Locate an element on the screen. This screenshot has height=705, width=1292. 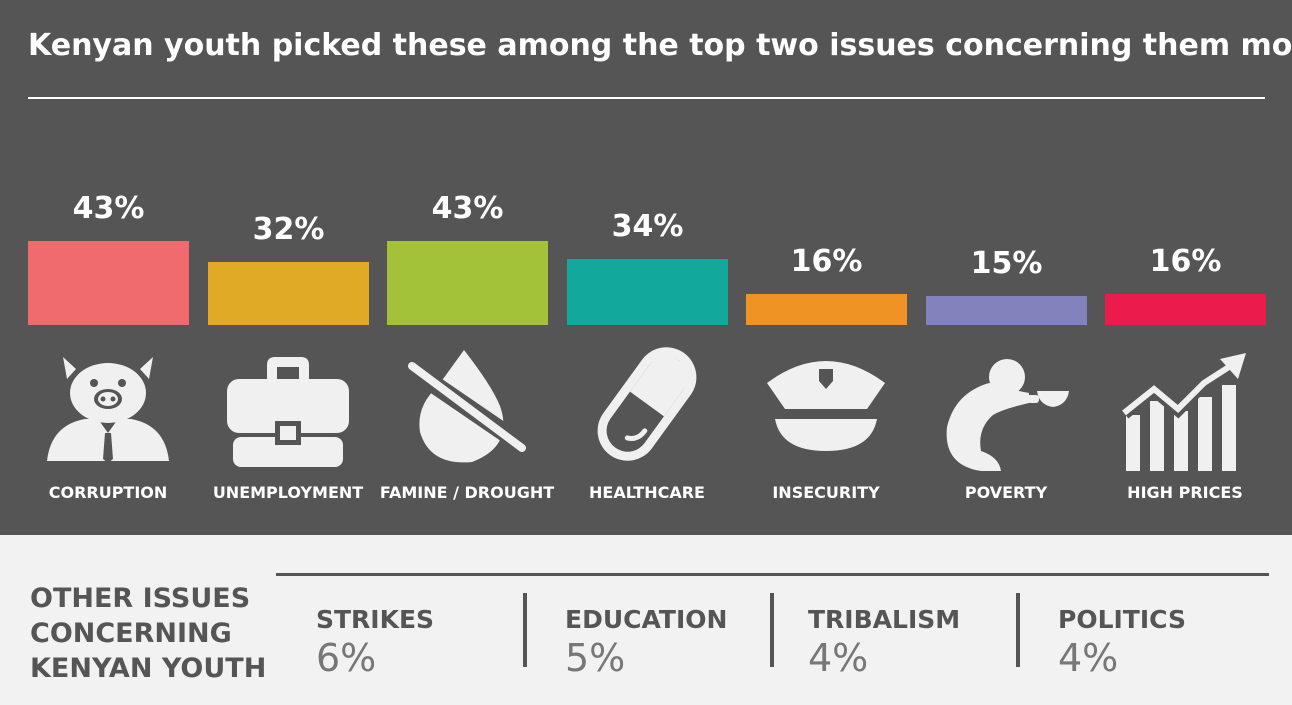
other-issues-heading: OTHER ISSUES CONCERNING KENYAN YOUTH is located at coordinates (150, 633).